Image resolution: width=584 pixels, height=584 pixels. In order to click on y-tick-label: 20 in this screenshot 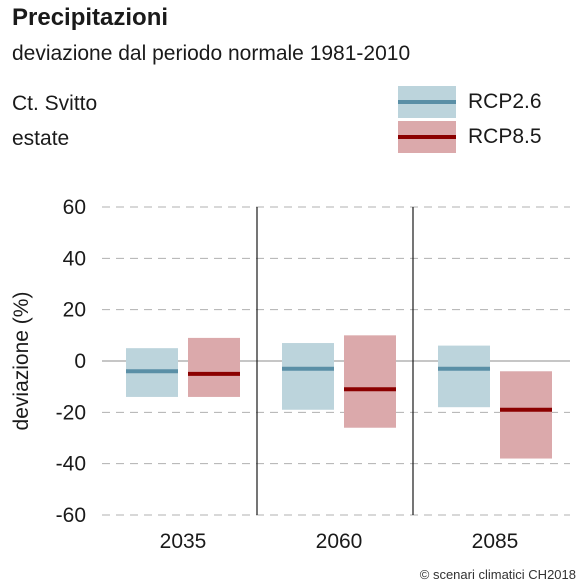, I will do `click(74, 310)`.